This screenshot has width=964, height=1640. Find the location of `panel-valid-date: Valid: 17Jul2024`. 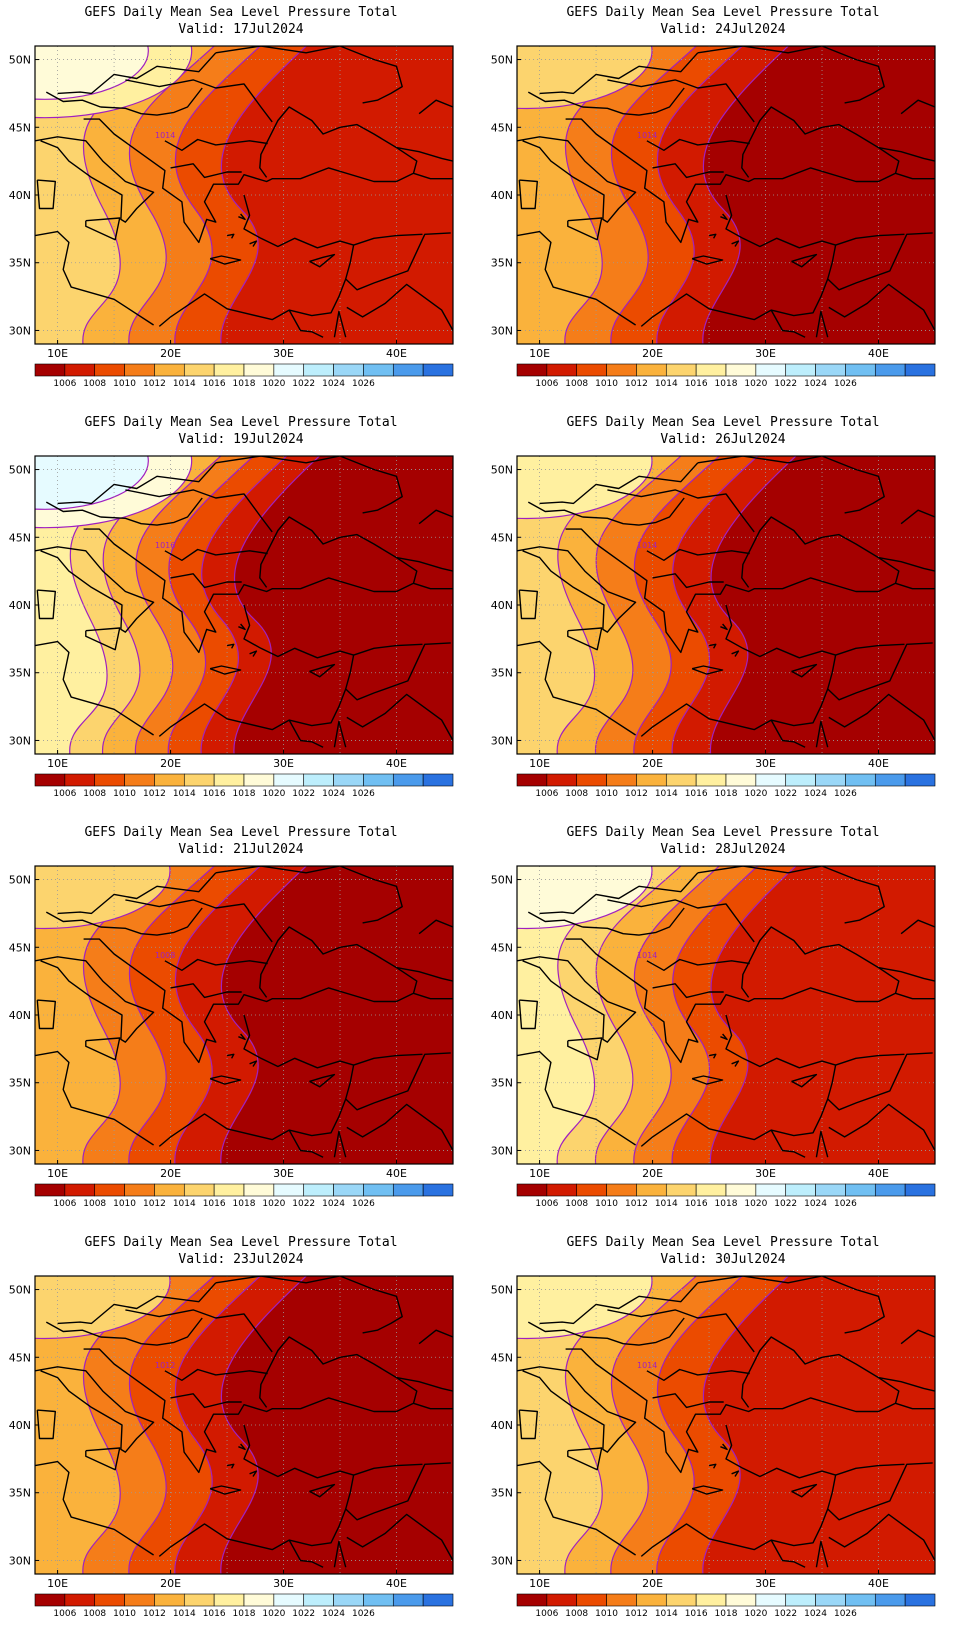

panel-valid-date: Valid: 17Jul2024 is located at coordinates (241, 29).